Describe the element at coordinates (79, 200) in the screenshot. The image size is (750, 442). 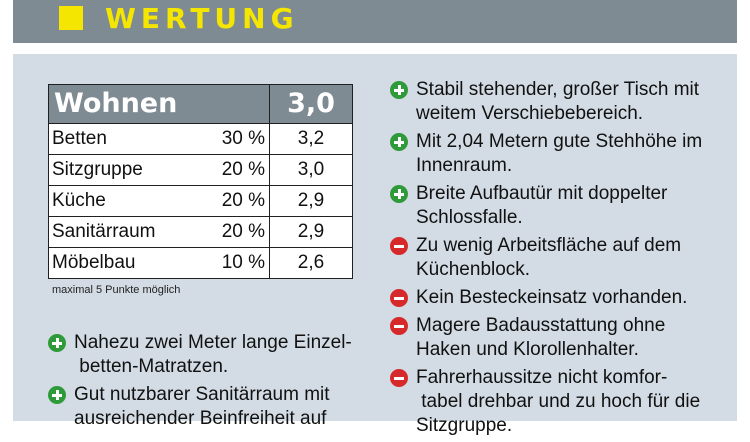
I see `row-name: Küche` at that location.